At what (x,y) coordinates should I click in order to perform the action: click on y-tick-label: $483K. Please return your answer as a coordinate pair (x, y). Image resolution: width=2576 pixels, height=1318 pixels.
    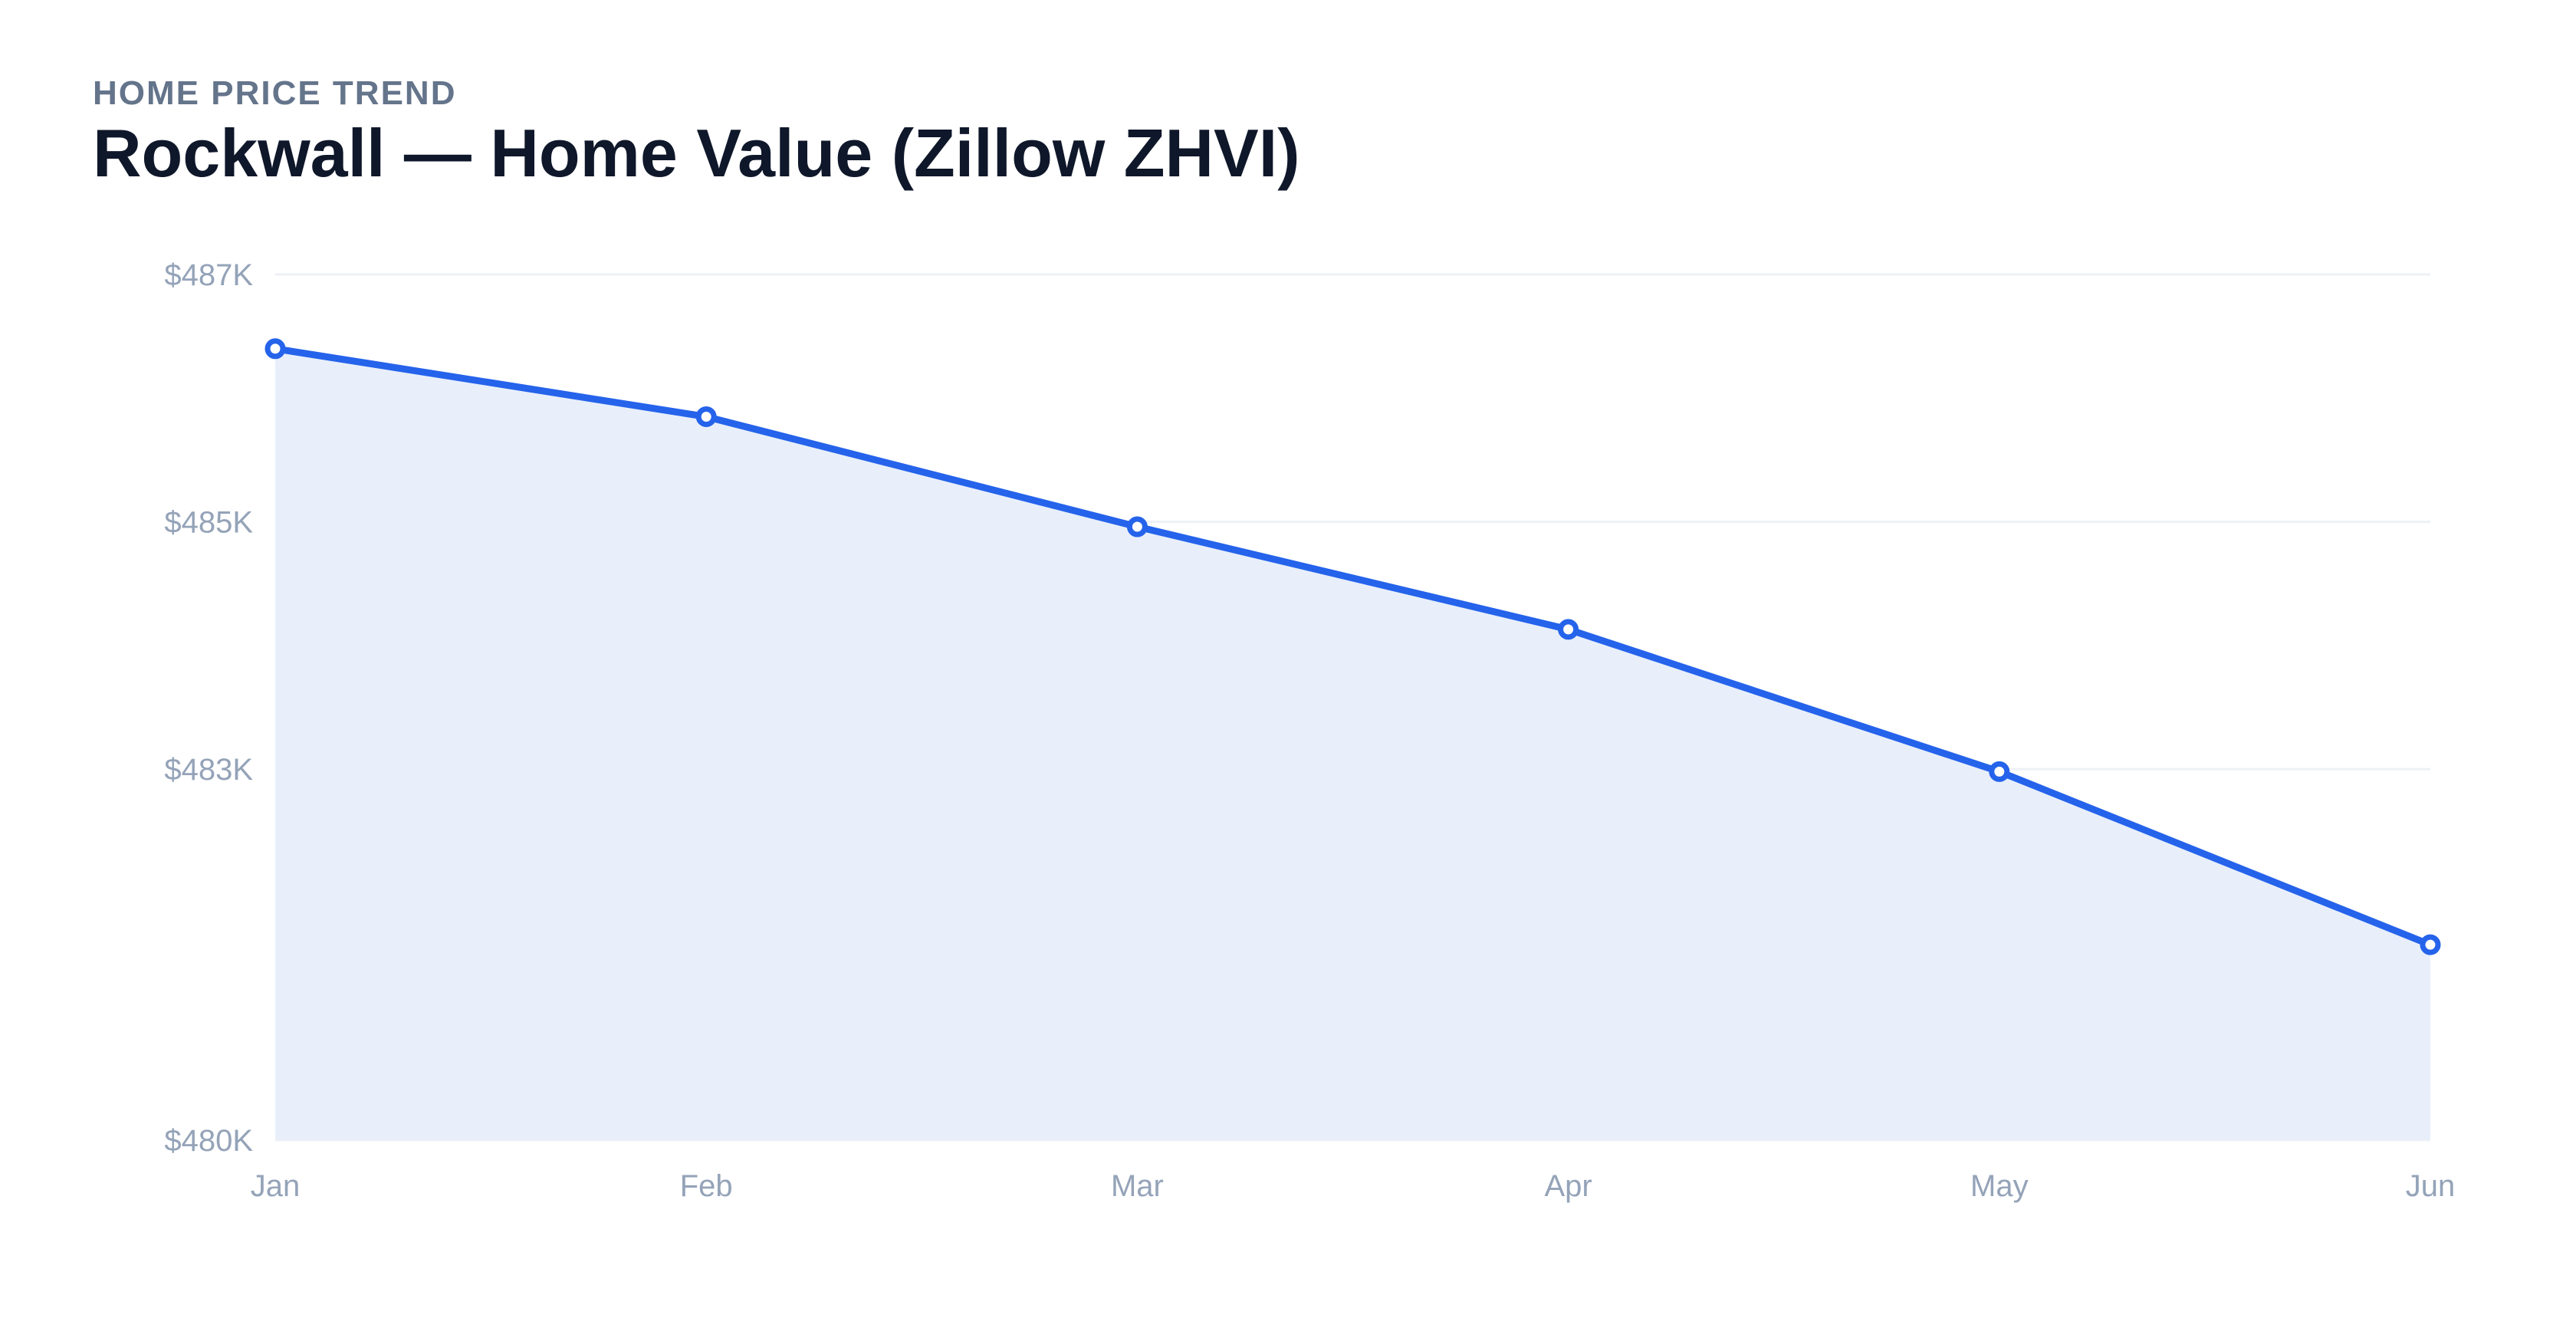
    Looking at the image, I should click on (209, 770).